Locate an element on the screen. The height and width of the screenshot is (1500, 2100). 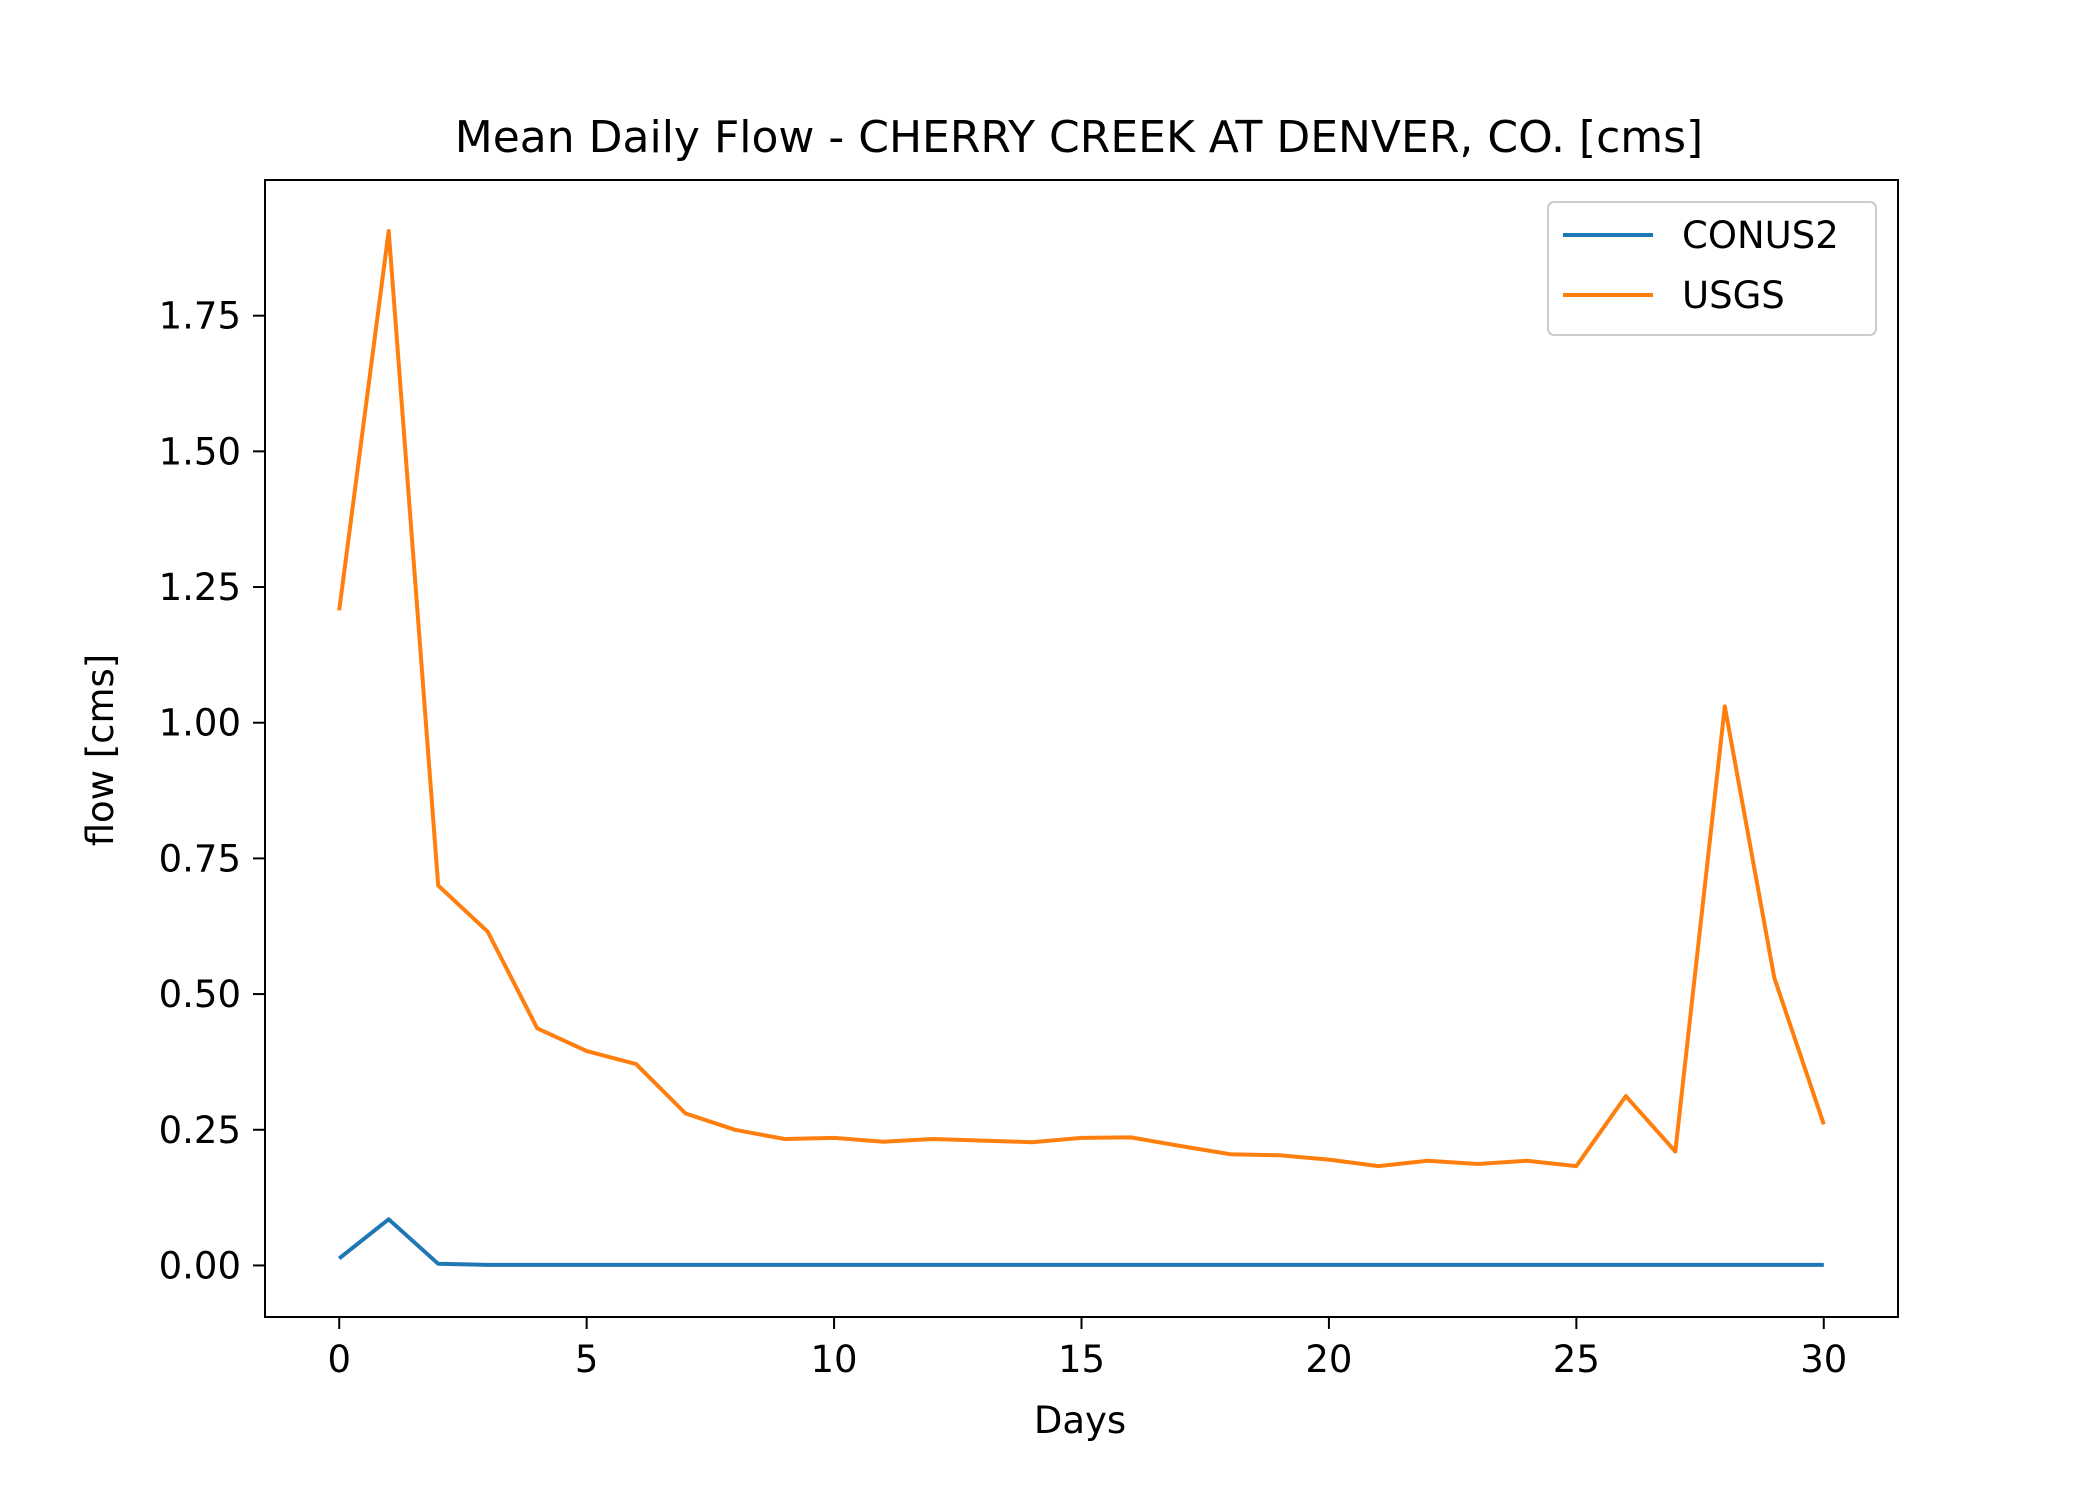
y-tick-label: 0.50 is located at coordinates (200, 994).